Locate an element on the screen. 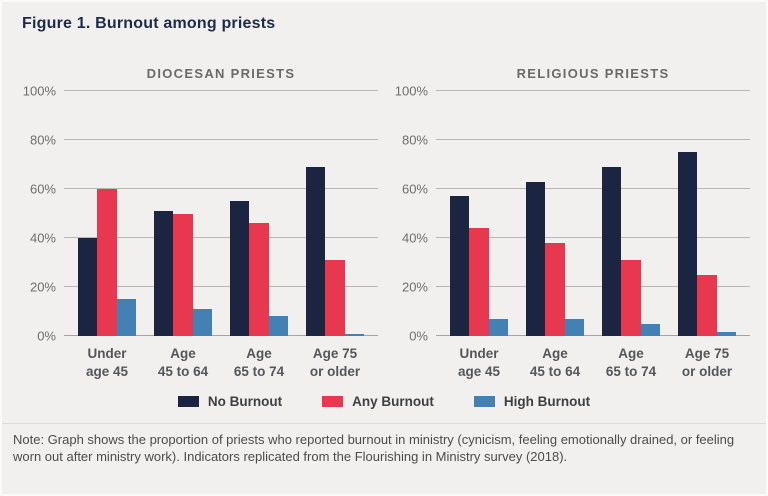 The height and width of the screenshot is (496, 768). legend-item-no-burnout: No Burnout is located at coordinates (230, 401).